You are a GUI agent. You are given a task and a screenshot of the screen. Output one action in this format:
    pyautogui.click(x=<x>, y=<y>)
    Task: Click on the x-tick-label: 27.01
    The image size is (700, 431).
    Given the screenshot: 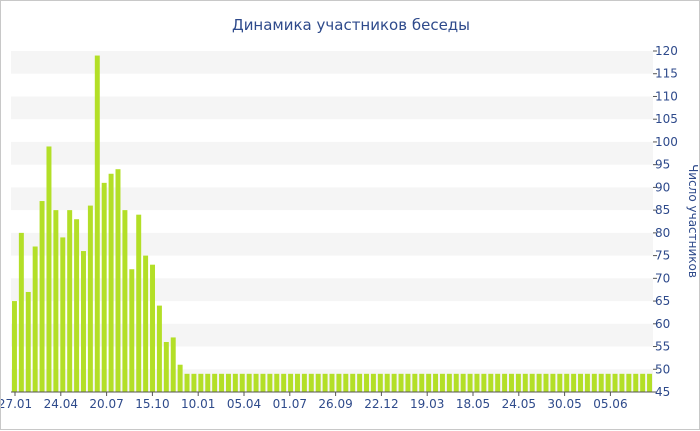 What is the action you would take?
    pyautogui.click(x=16, y=404)
    